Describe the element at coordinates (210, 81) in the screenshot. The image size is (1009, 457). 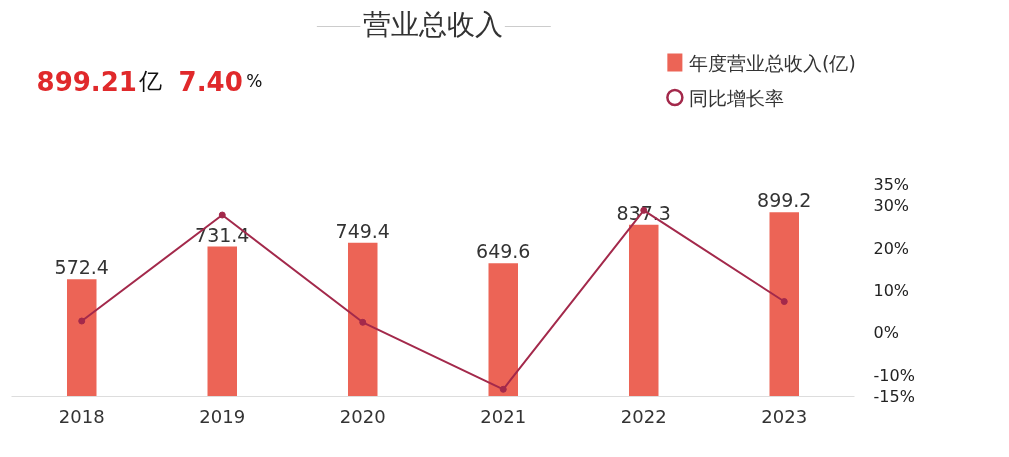
I see `text: 7.40` at that location.